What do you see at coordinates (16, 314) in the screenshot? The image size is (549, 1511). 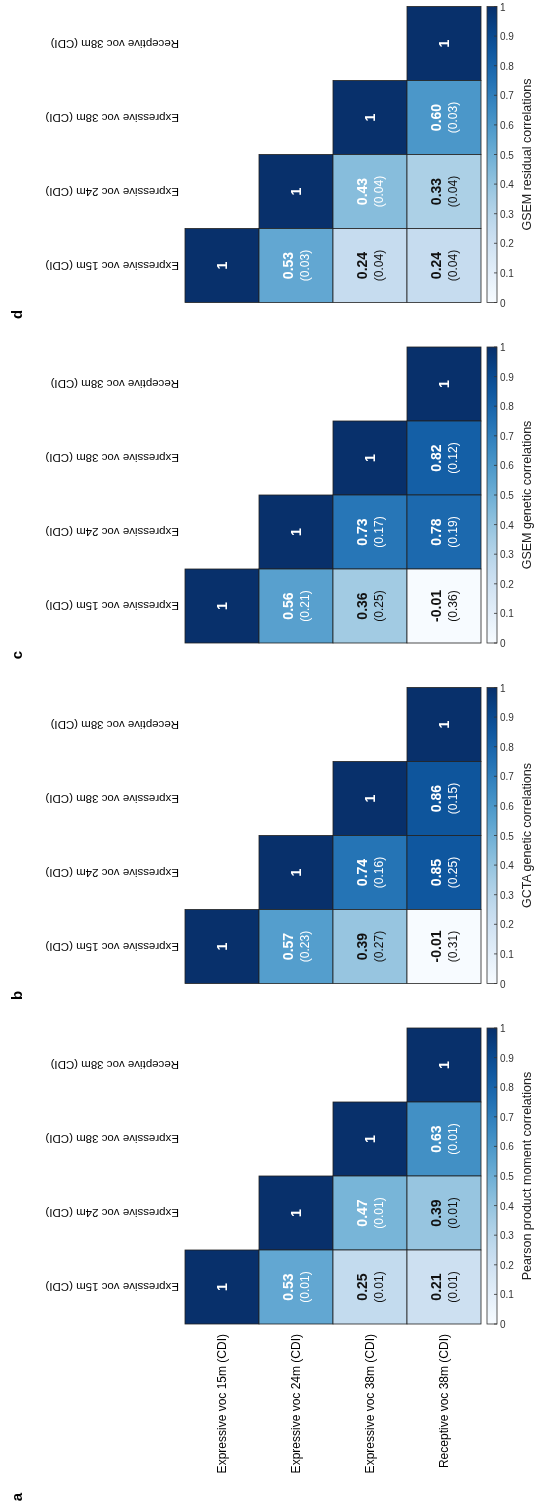 I see `text: d` at bounding box center [16, 314].